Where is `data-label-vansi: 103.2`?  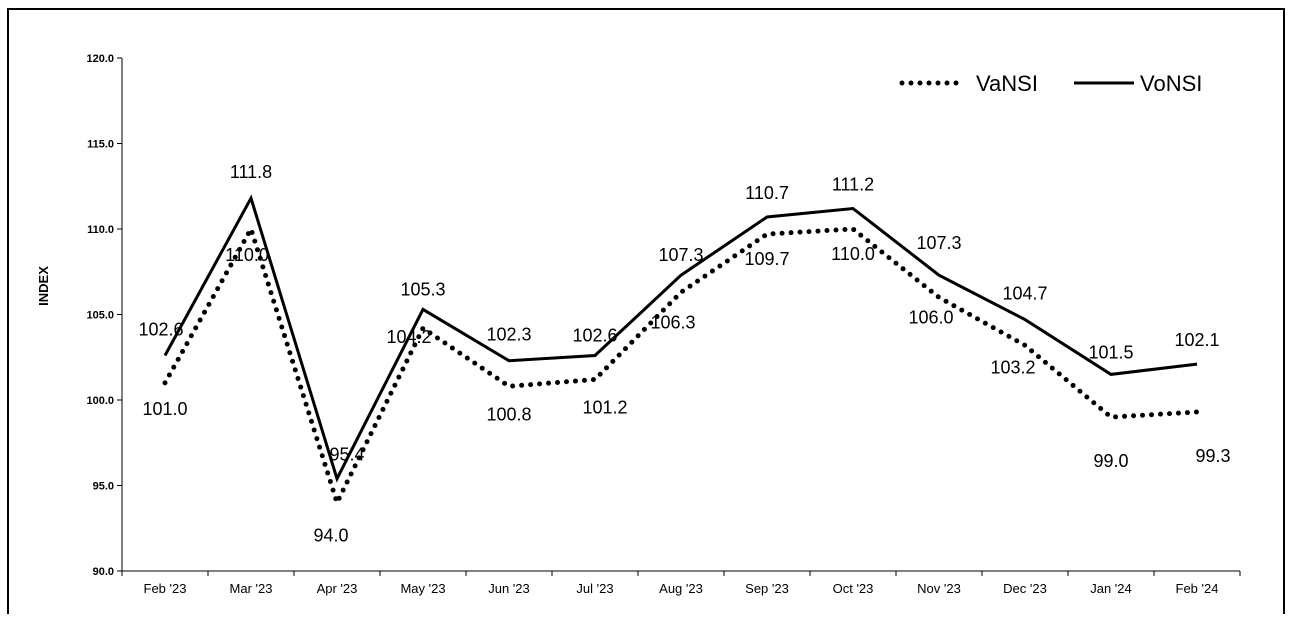
data-label-vansi: 103.2 is located at coordinates (1012, 367).